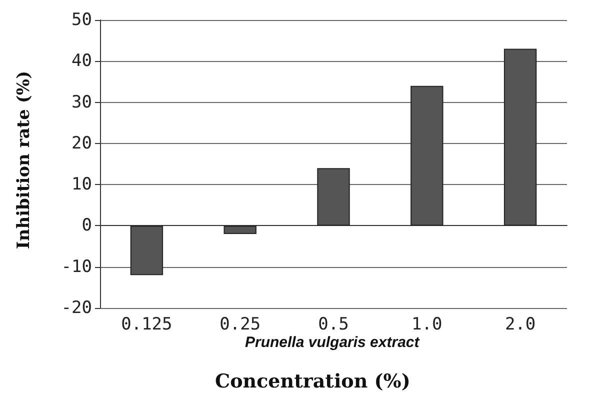  What do you see at coordinates (82, 184) in the screenshot?
I see `y-tick-label: 10` at bounding box center [82, 184].